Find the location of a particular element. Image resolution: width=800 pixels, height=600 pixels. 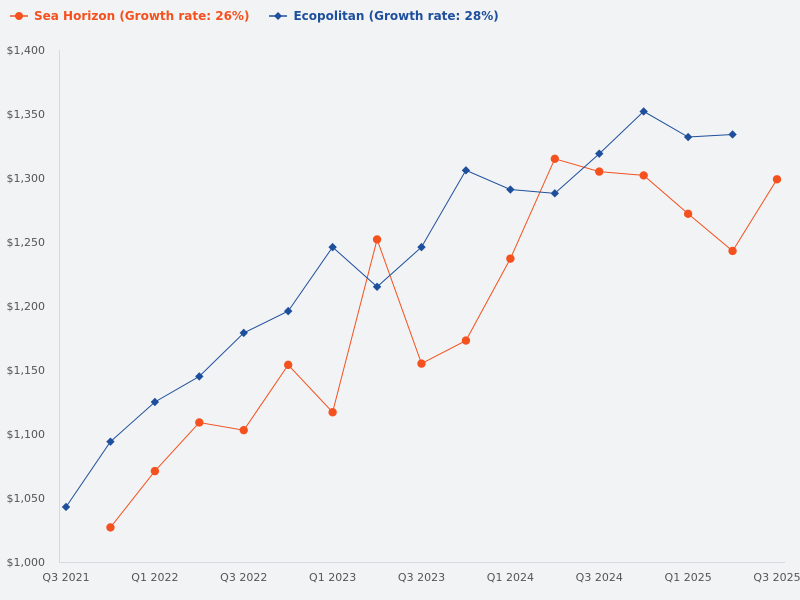

y-tick-label: $1,300 is located at coordinates (26, 178).